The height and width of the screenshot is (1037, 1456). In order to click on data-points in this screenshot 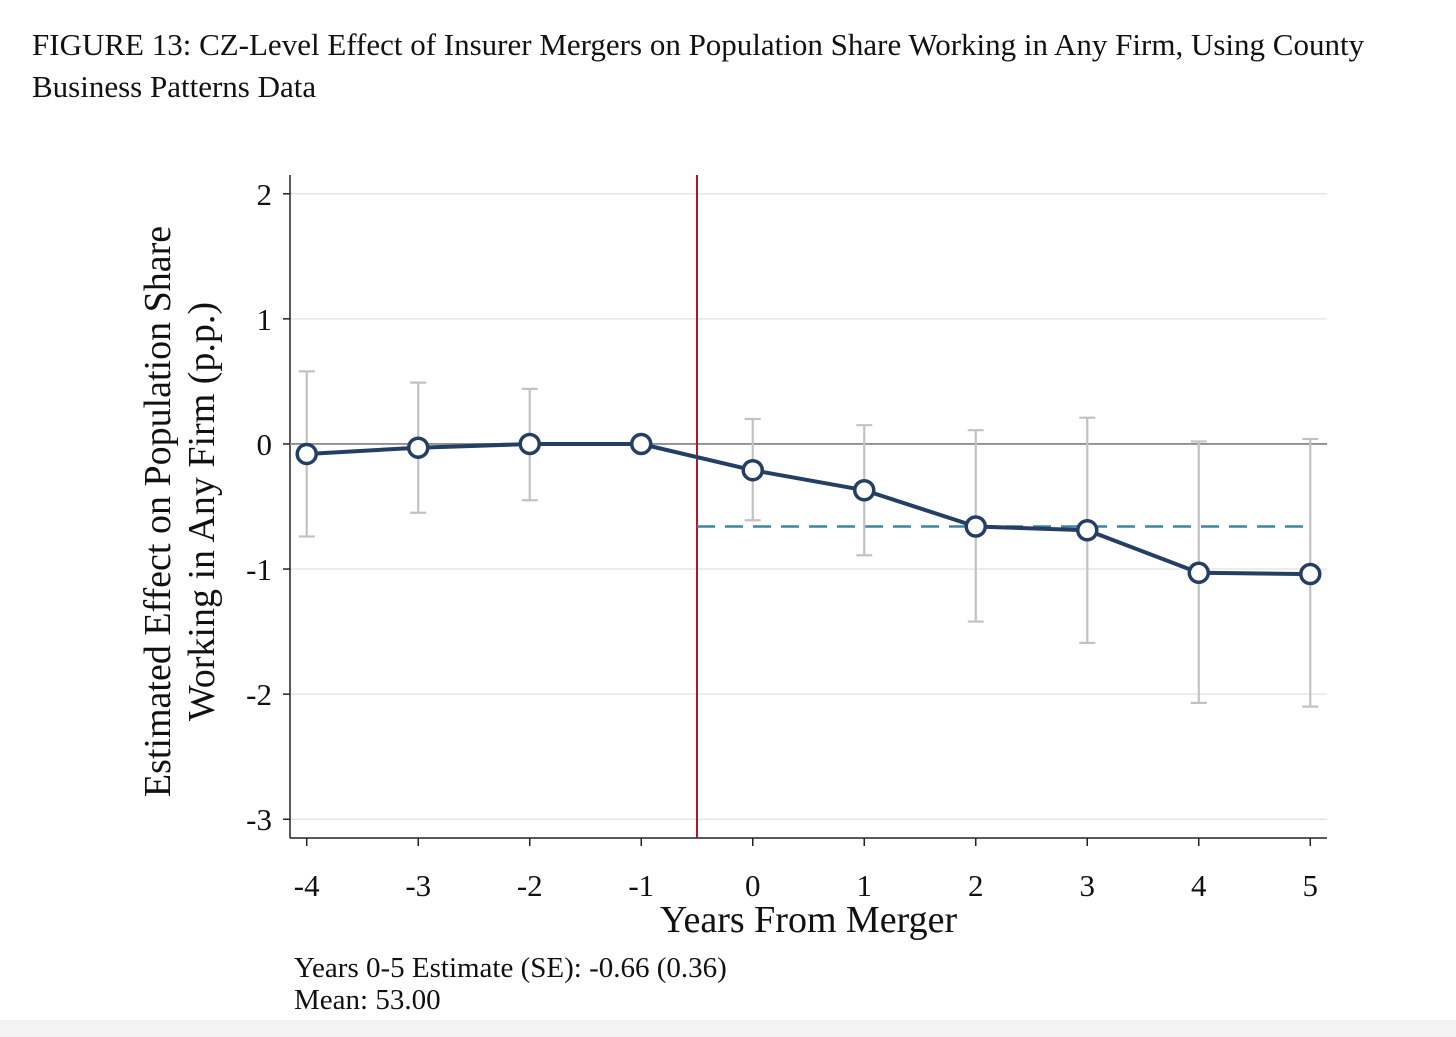, I will do `click(808, 509)`.